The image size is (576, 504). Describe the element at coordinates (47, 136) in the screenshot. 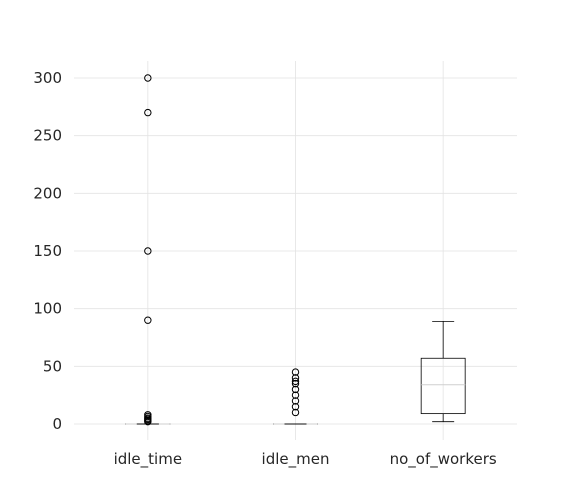

I see `y-tick-label: 250` at that location.